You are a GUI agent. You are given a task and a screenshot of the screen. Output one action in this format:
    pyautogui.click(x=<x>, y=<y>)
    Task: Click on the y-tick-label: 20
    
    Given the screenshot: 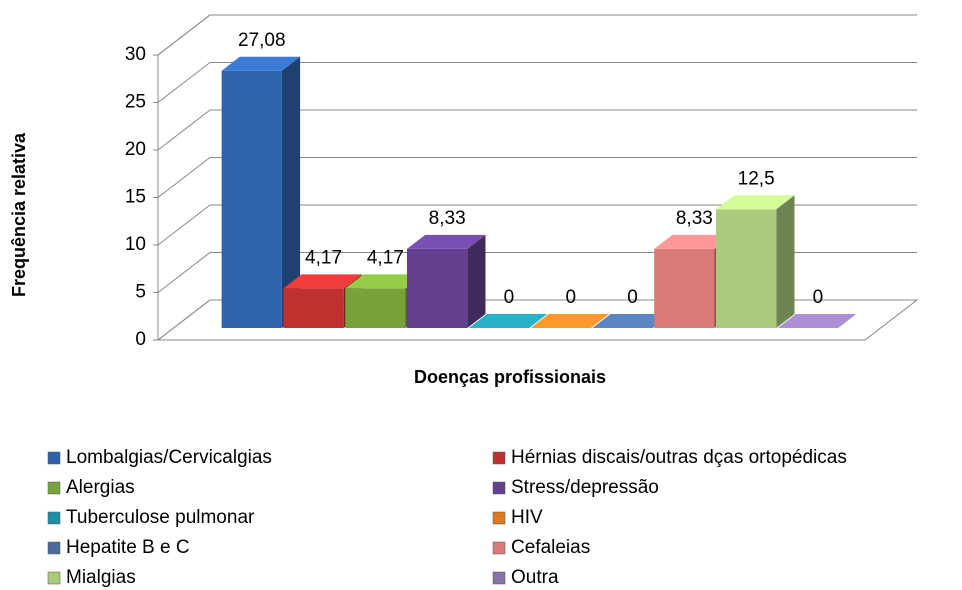 What is the action you would take?
    pyautogui.click(x=135, y=149)
    